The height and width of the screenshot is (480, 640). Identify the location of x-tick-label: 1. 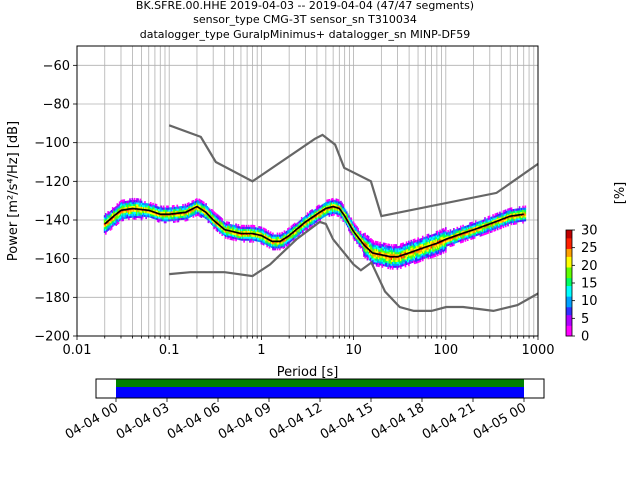
(261, 350).